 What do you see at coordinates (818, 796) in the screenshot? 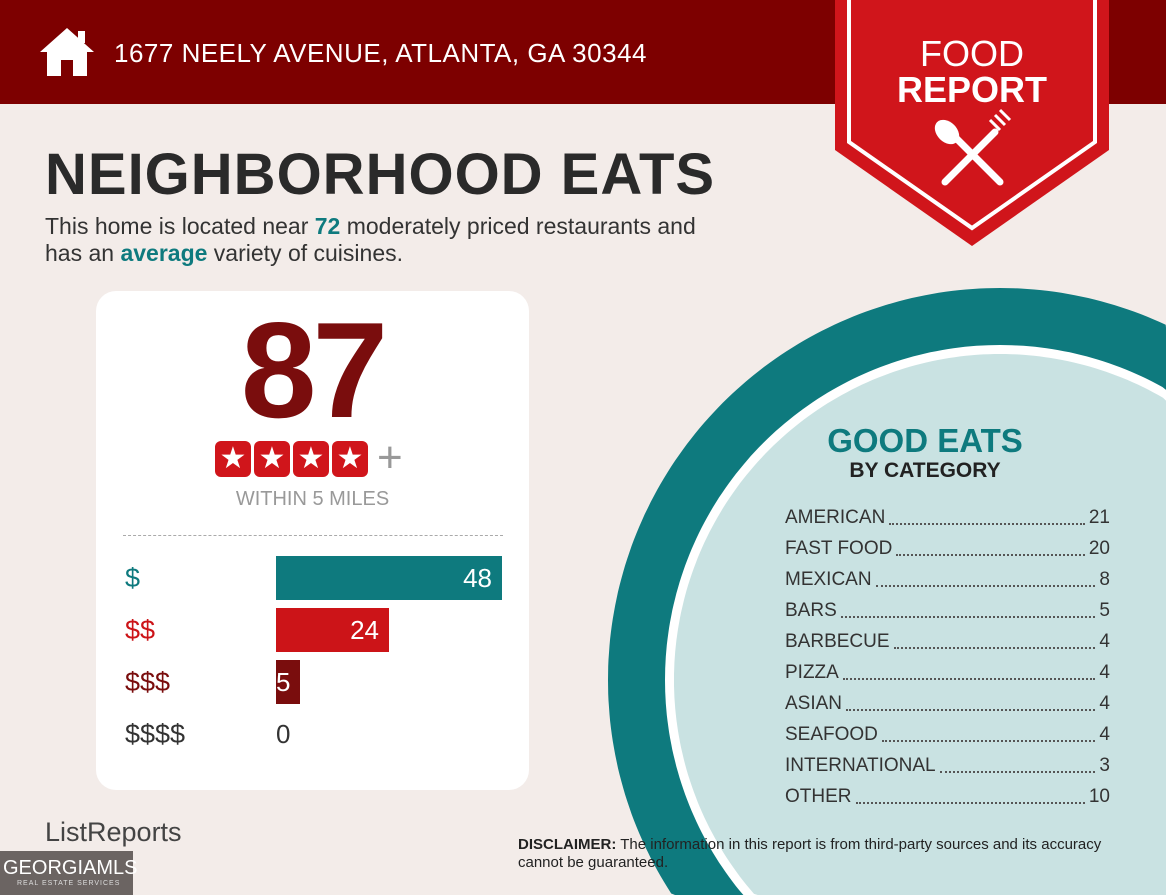
I see `category-name: OTHER` at bounding box center [818, 796].